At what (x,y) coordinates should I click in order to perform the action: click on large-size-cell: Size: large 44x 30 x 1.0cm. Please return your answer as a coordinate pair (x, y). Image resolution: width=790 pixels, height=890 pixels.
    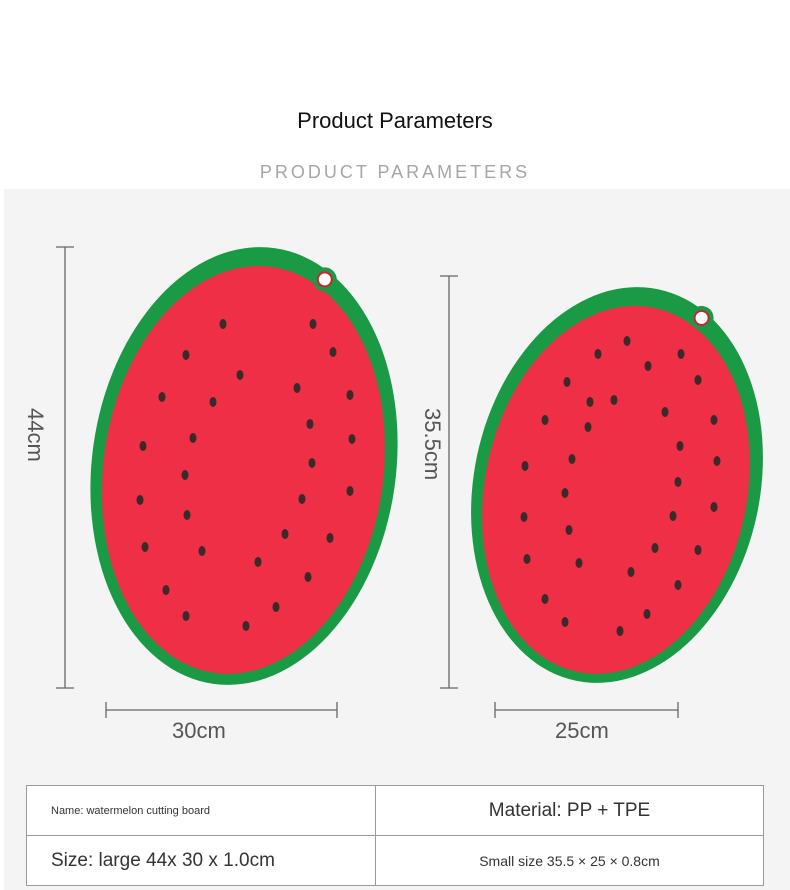
    Looking at the image, I should click on (201, 860).